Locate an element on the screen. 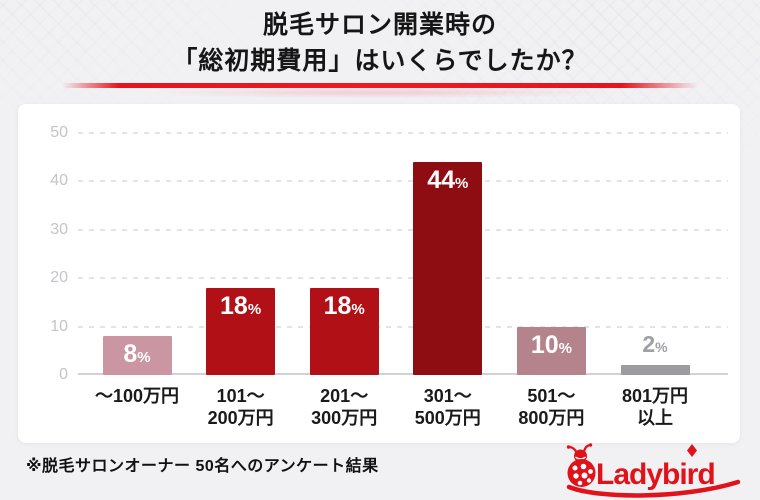 This screenshot has width=760, height=500. logo-wordmark: Ladybird is located at coordinates (655, 474).